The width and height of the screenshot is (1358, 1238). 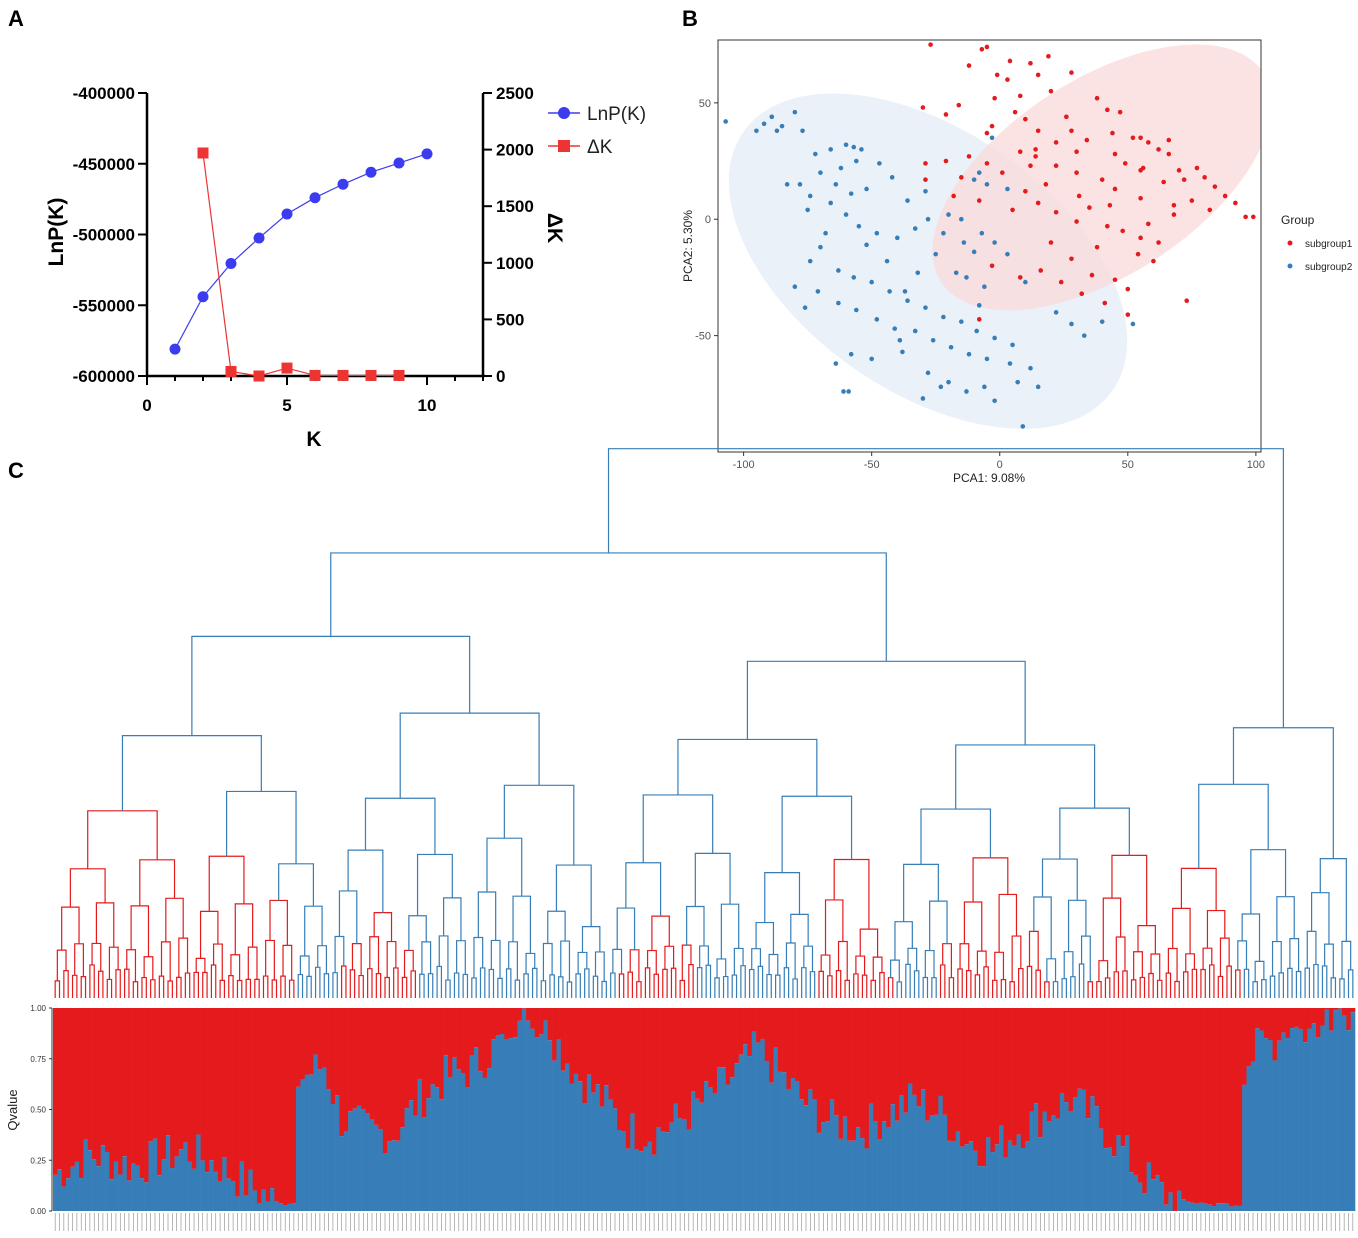 I want to click on panel-a-left-tick-label: -400000, so click(x=104, y=93).